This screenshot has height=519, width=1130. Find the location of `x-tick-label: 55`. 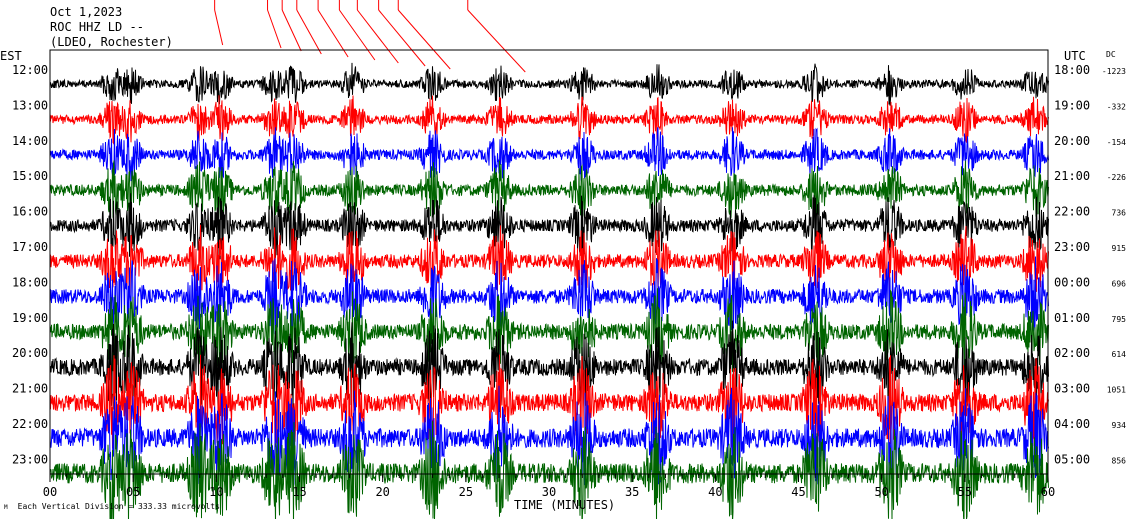

x-tick-label: 55 is located at coordinates (965, 492).